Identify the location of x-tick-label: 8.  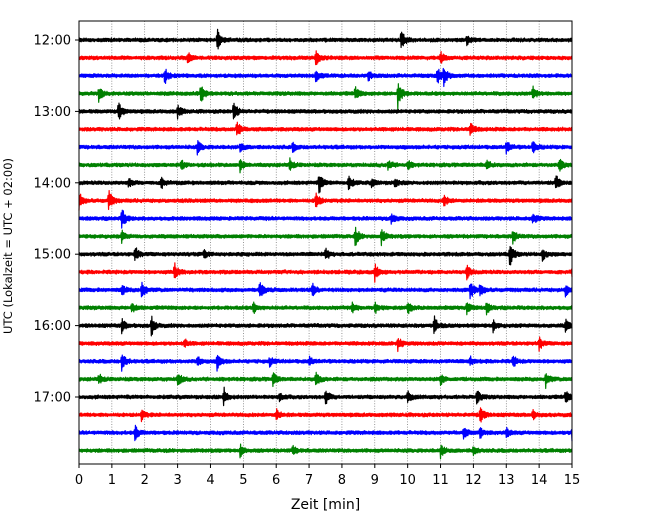
(342, 480).